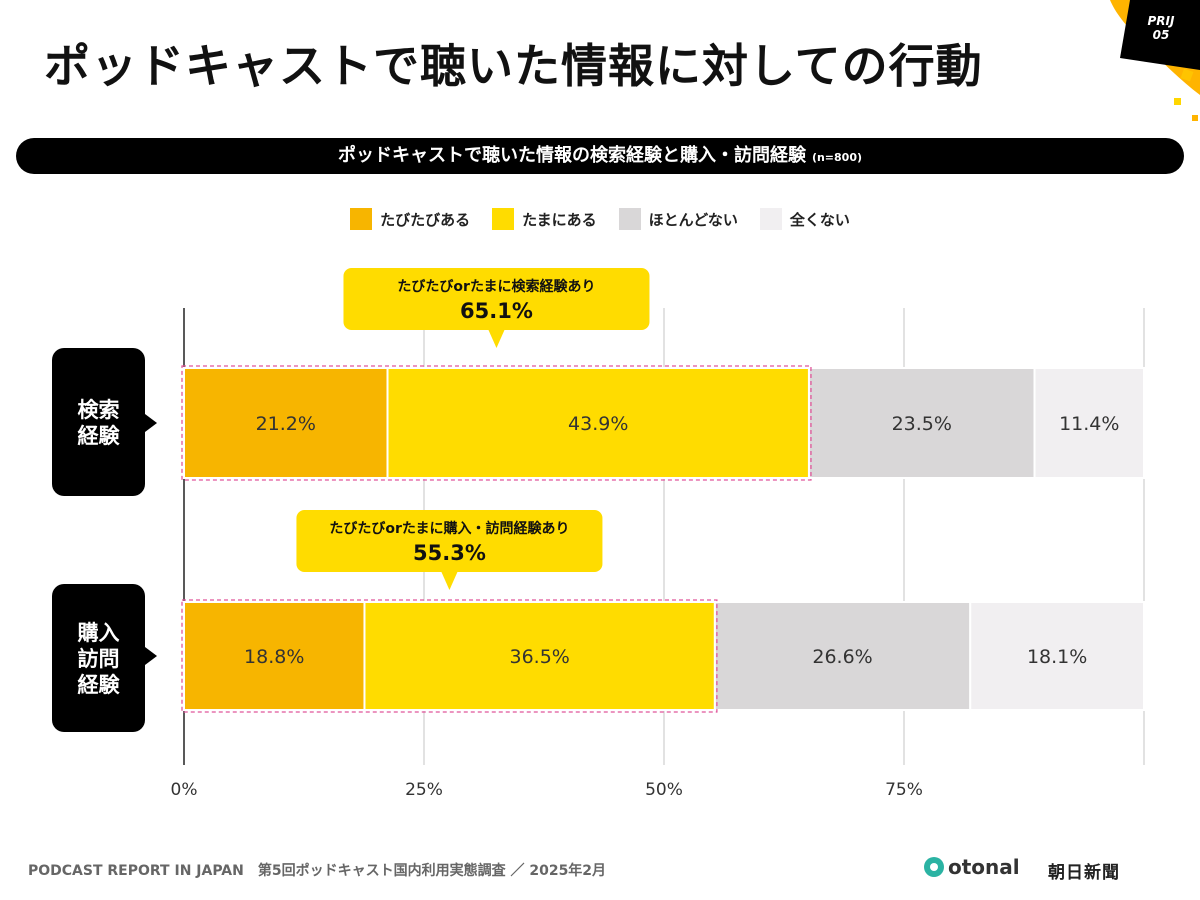 The width and height of the screenshot is (1200, 900). Describe the element at coordinates (98, 633) in the screenshot. I see `category-label-text: 購入` at that location.